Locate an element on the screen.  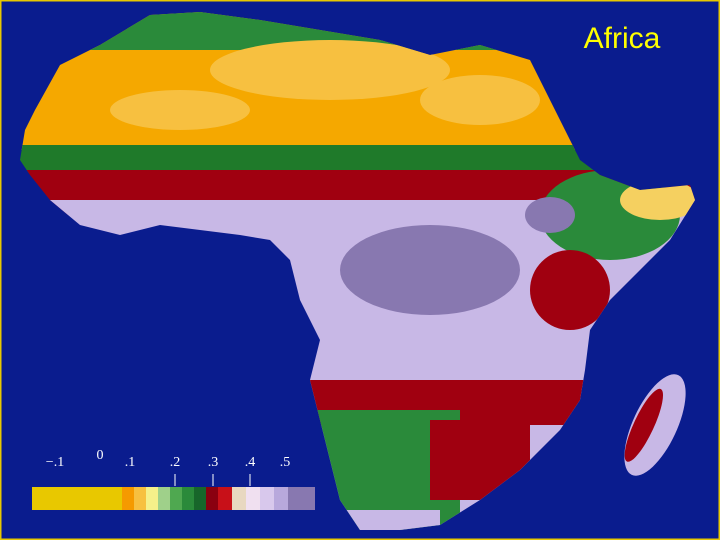
legend-label: .5 is located at coordinates (285, 462).